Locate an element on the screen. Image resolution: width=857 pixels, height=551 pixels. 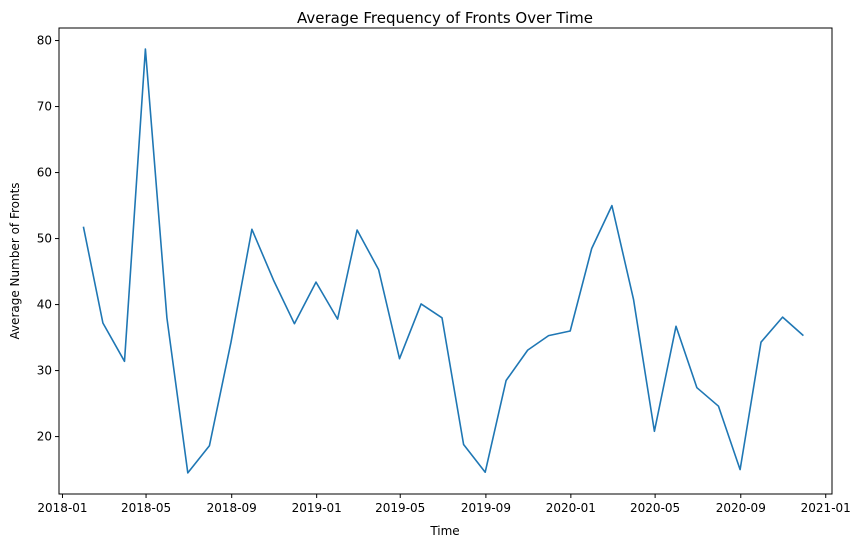
y-tick-label: 20 is located at coordinates (44, 437).